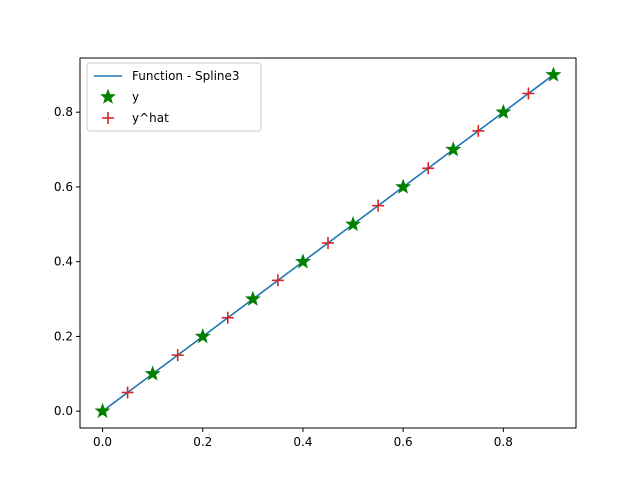  Describe the element at coordinates (403, 442) in the screenshot. I see `x-tick-label: 0.6` at that location.